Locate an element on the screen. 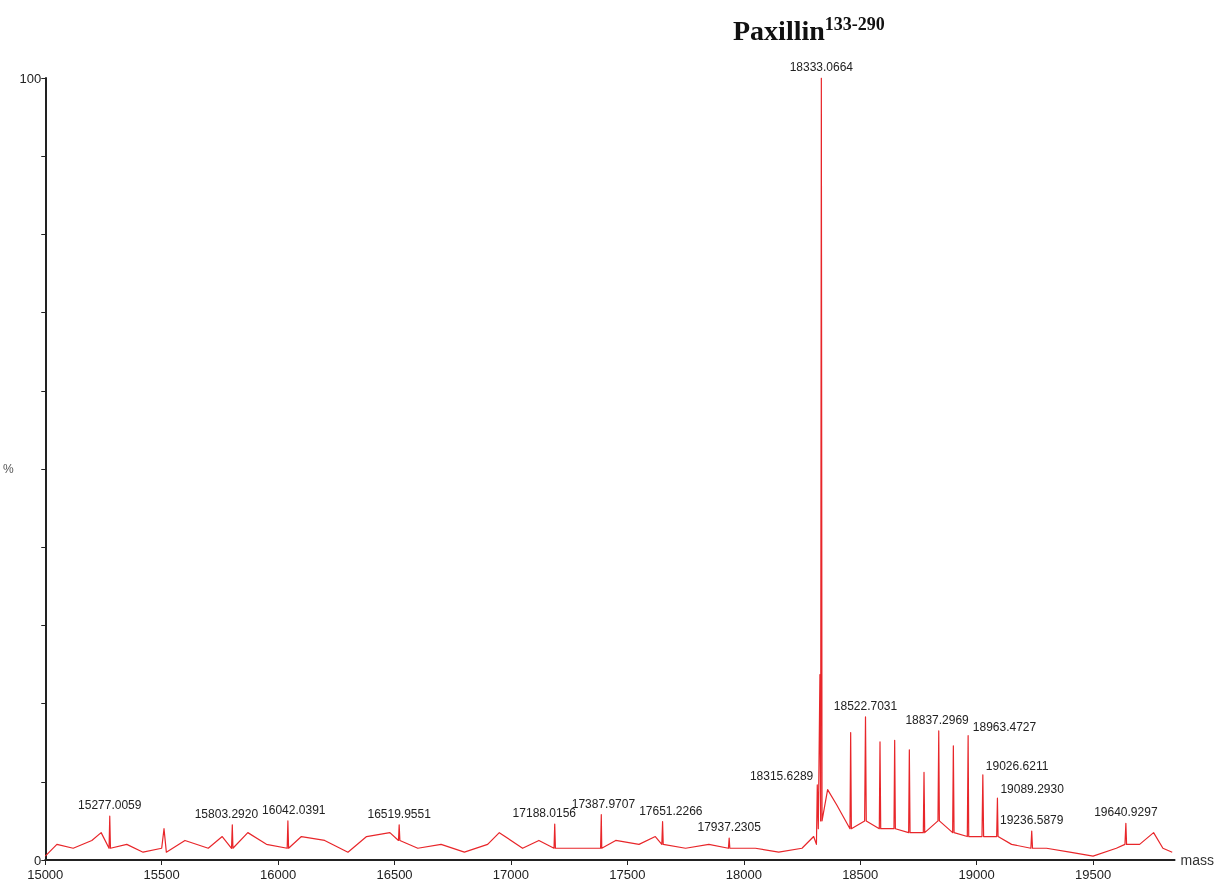  annotation: 19089.2930 is located at coordinates (1032, 789).